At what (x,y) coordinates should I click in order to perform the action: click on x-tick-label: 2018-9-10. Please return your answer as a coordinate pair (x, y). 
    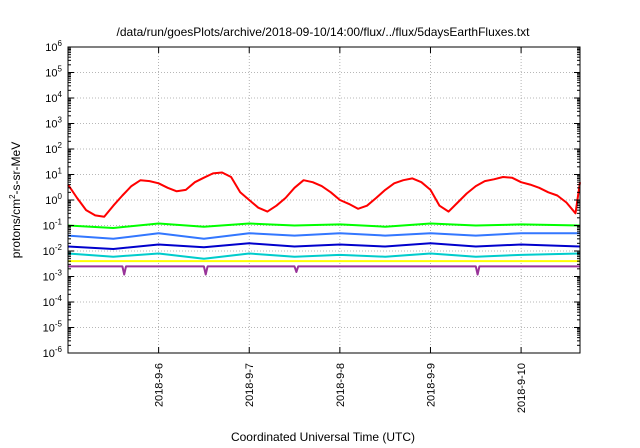
    Looking at the image, I should click on (522, 388).